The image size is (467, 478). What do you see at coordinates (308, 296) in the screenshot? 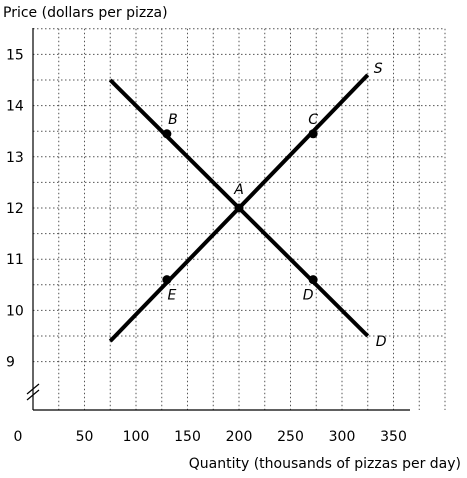
I see `point-label: D` at bounding box center [308, 296].